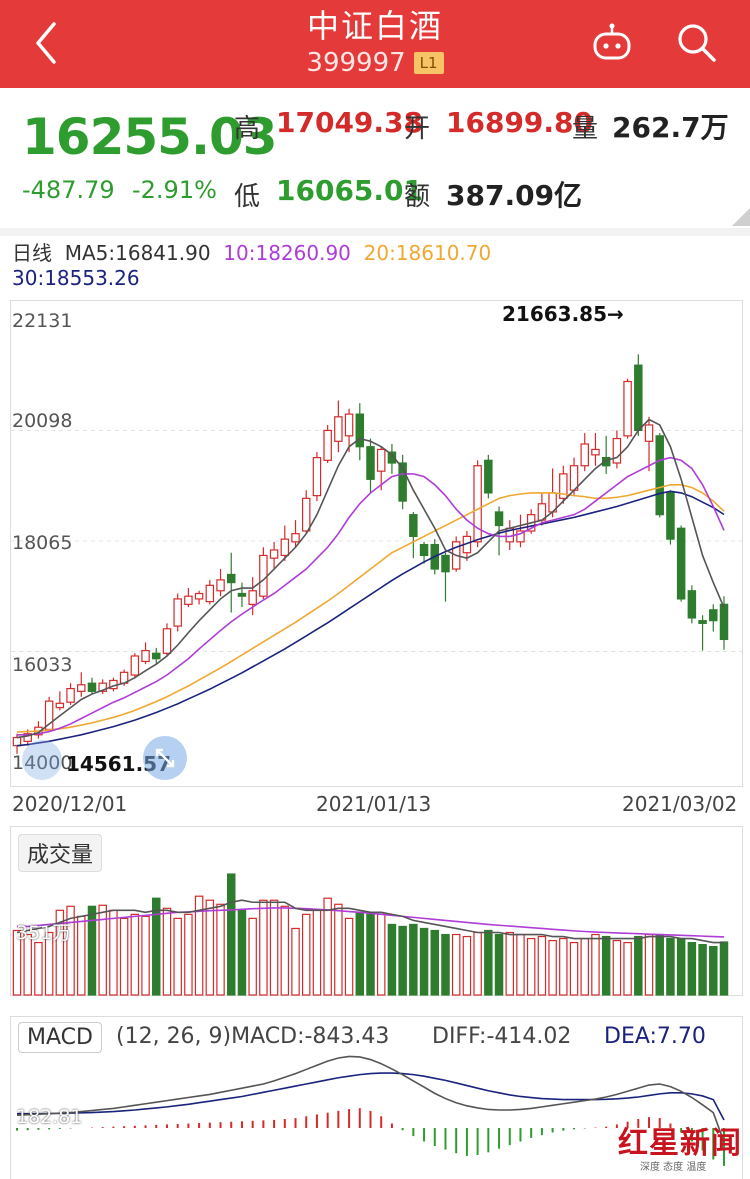 The image size is (750, 1179). Describe the element at coordinates (350, 190) in the screenshot. I see `low-value: 16065.01` at that location.